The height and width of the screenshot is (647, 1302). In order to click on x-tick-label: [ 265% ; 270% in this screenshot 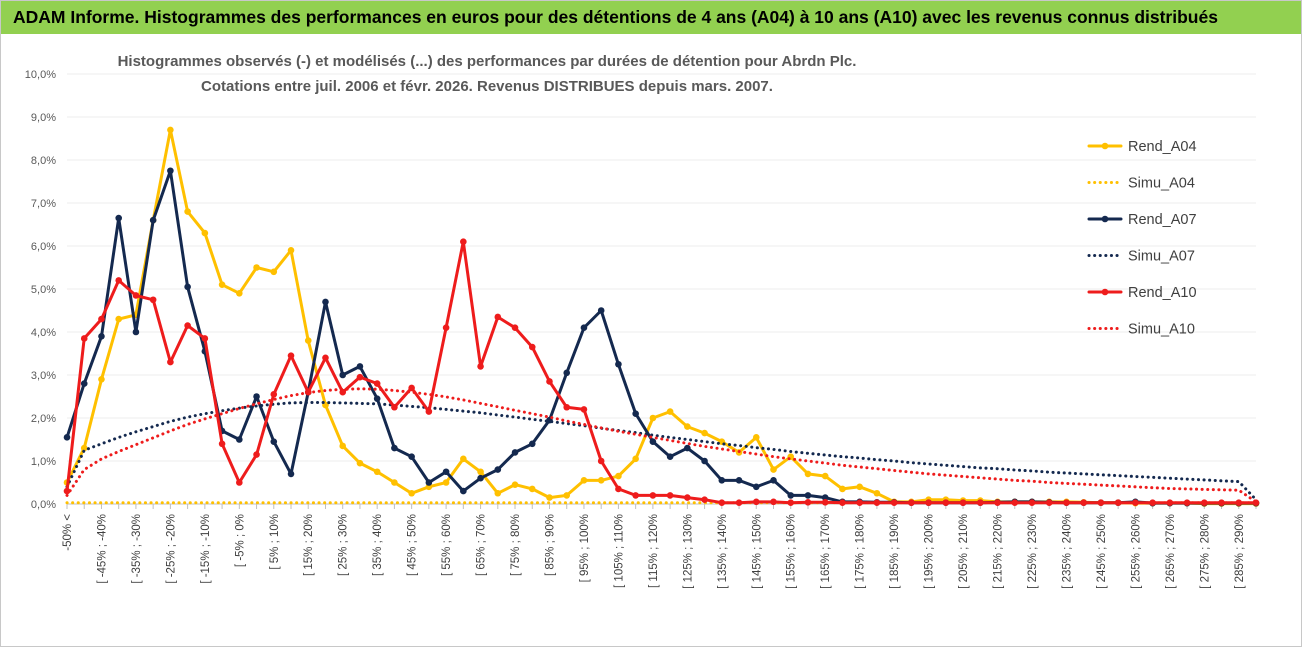, I will do `click(1171, 551)`.